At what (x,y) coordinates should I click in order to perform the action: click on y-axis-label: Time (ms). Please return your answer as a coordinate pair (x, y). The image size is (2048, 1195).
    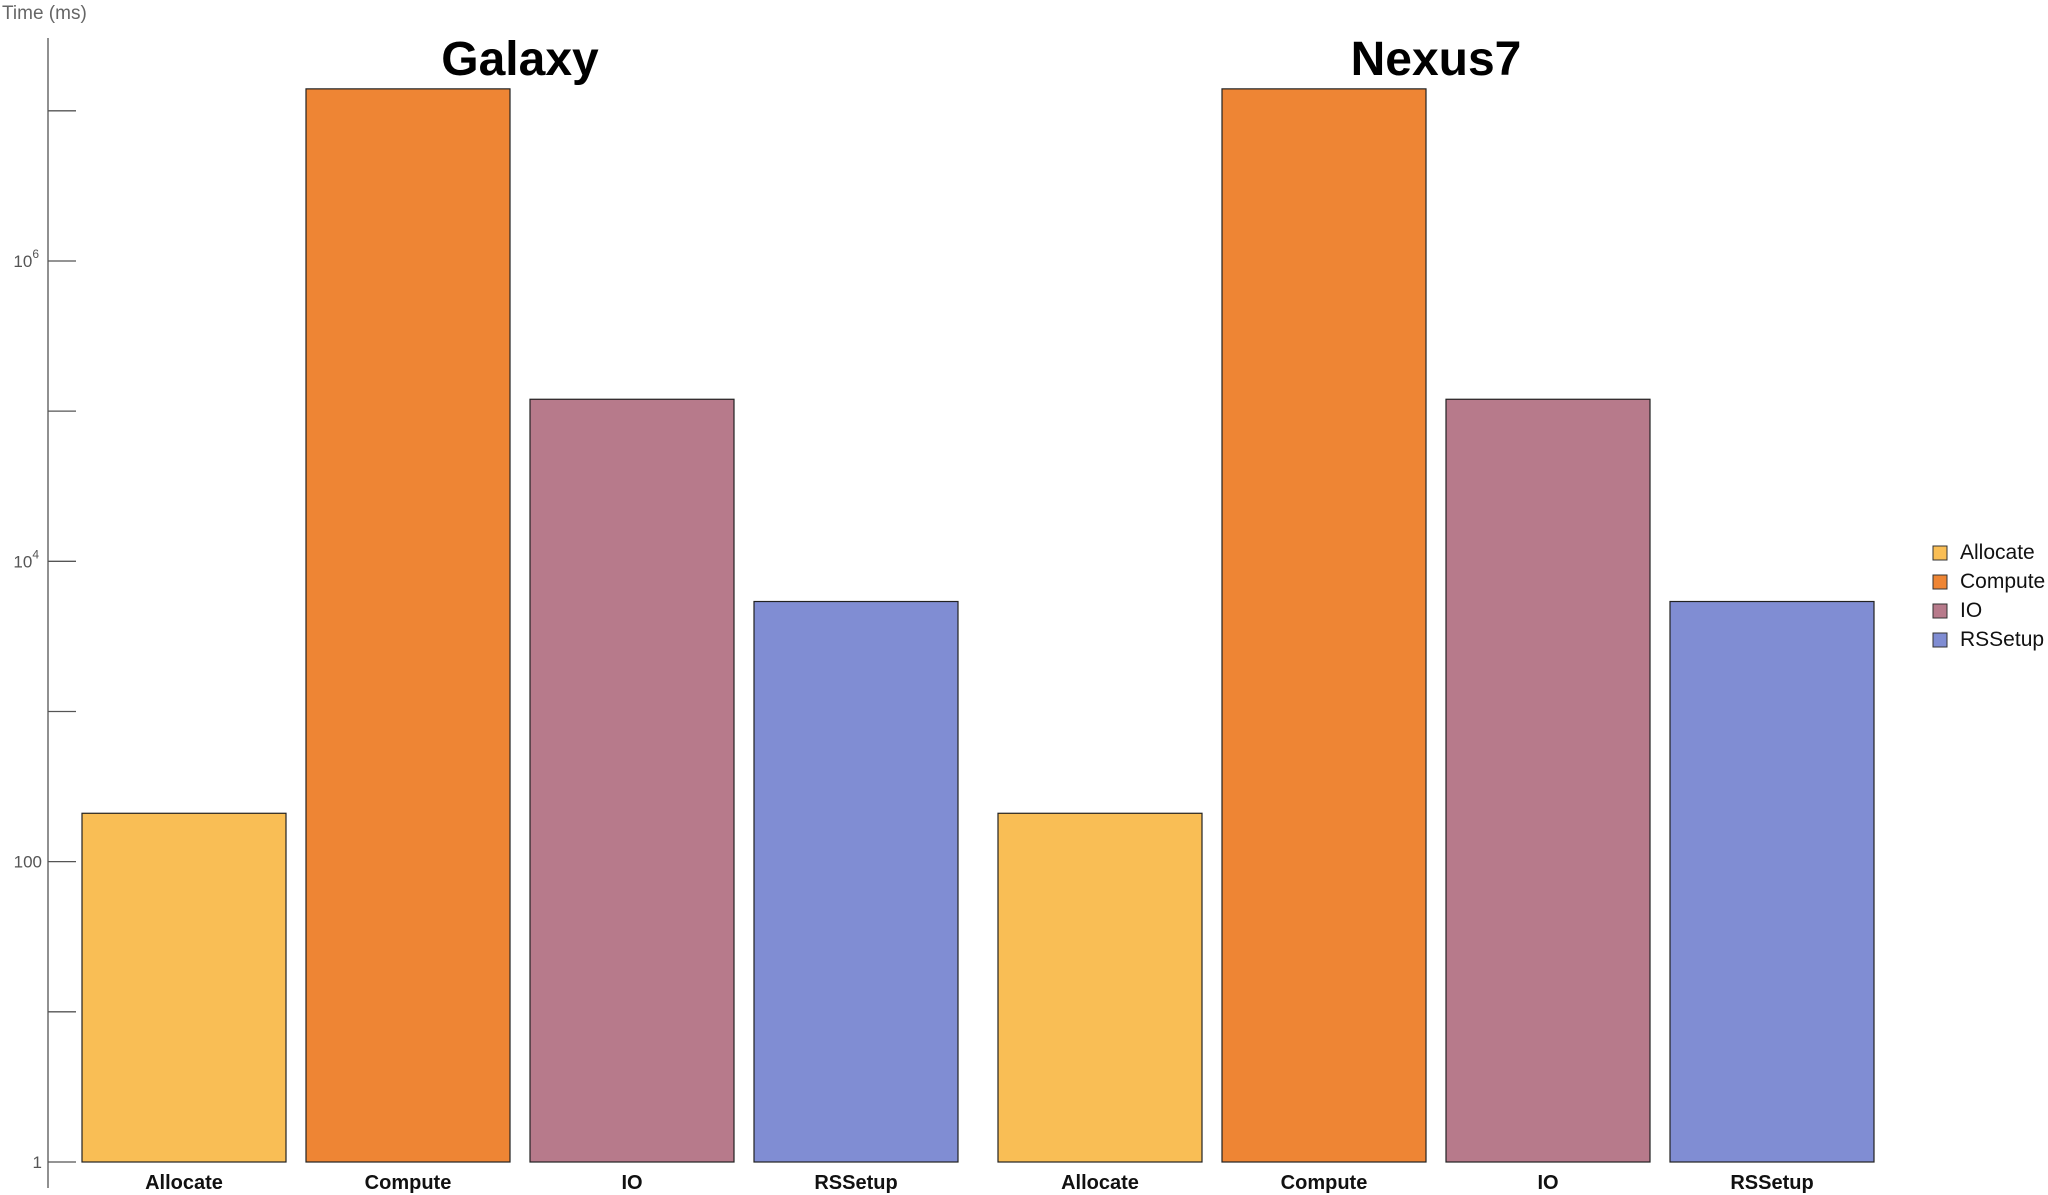
    Looking at the image, I should click on (44, 13).